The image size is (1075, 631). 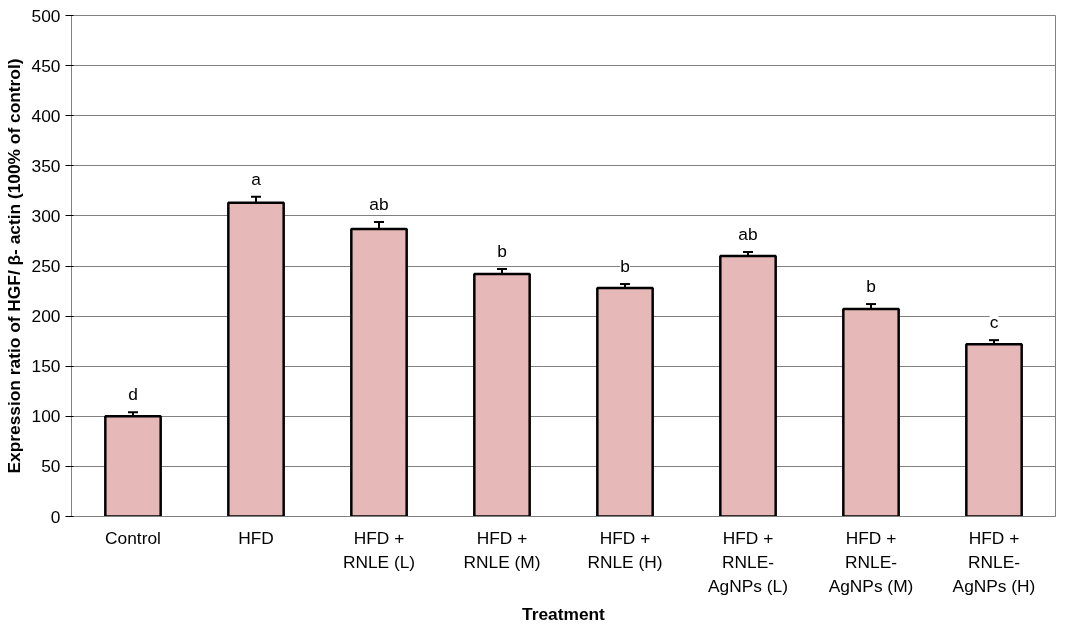 What do you see at coordinates (46, 65) in the screenshot?
I see `y-tick-label: 450` at bounding box center [46, 65].